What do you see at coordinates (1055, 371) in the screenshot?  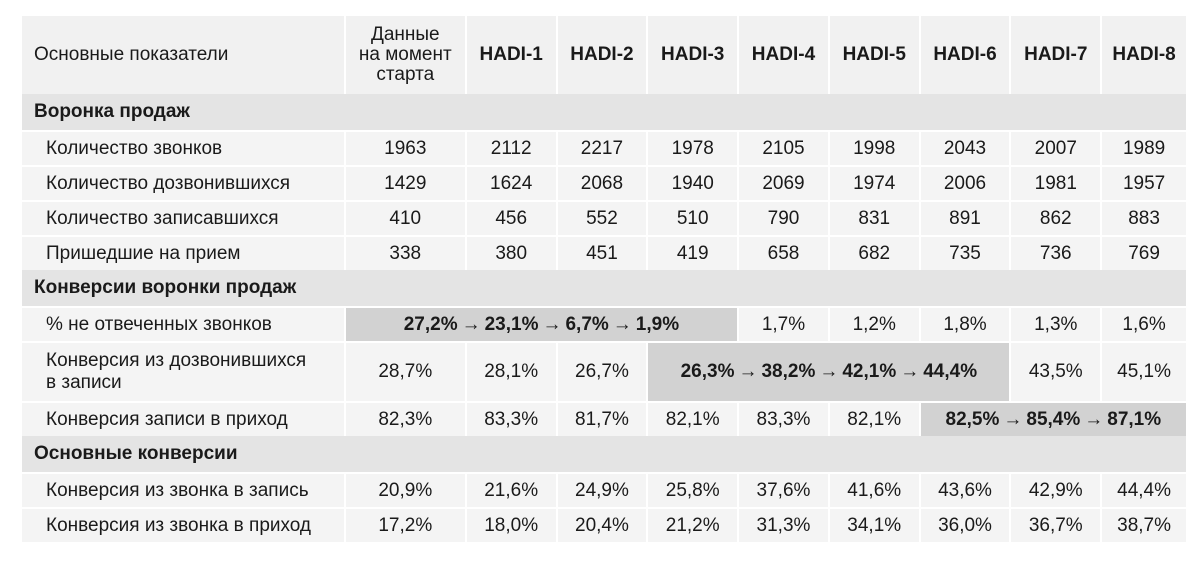 I see `cell-value: 43,5%` at bounding box center [1055, 371].